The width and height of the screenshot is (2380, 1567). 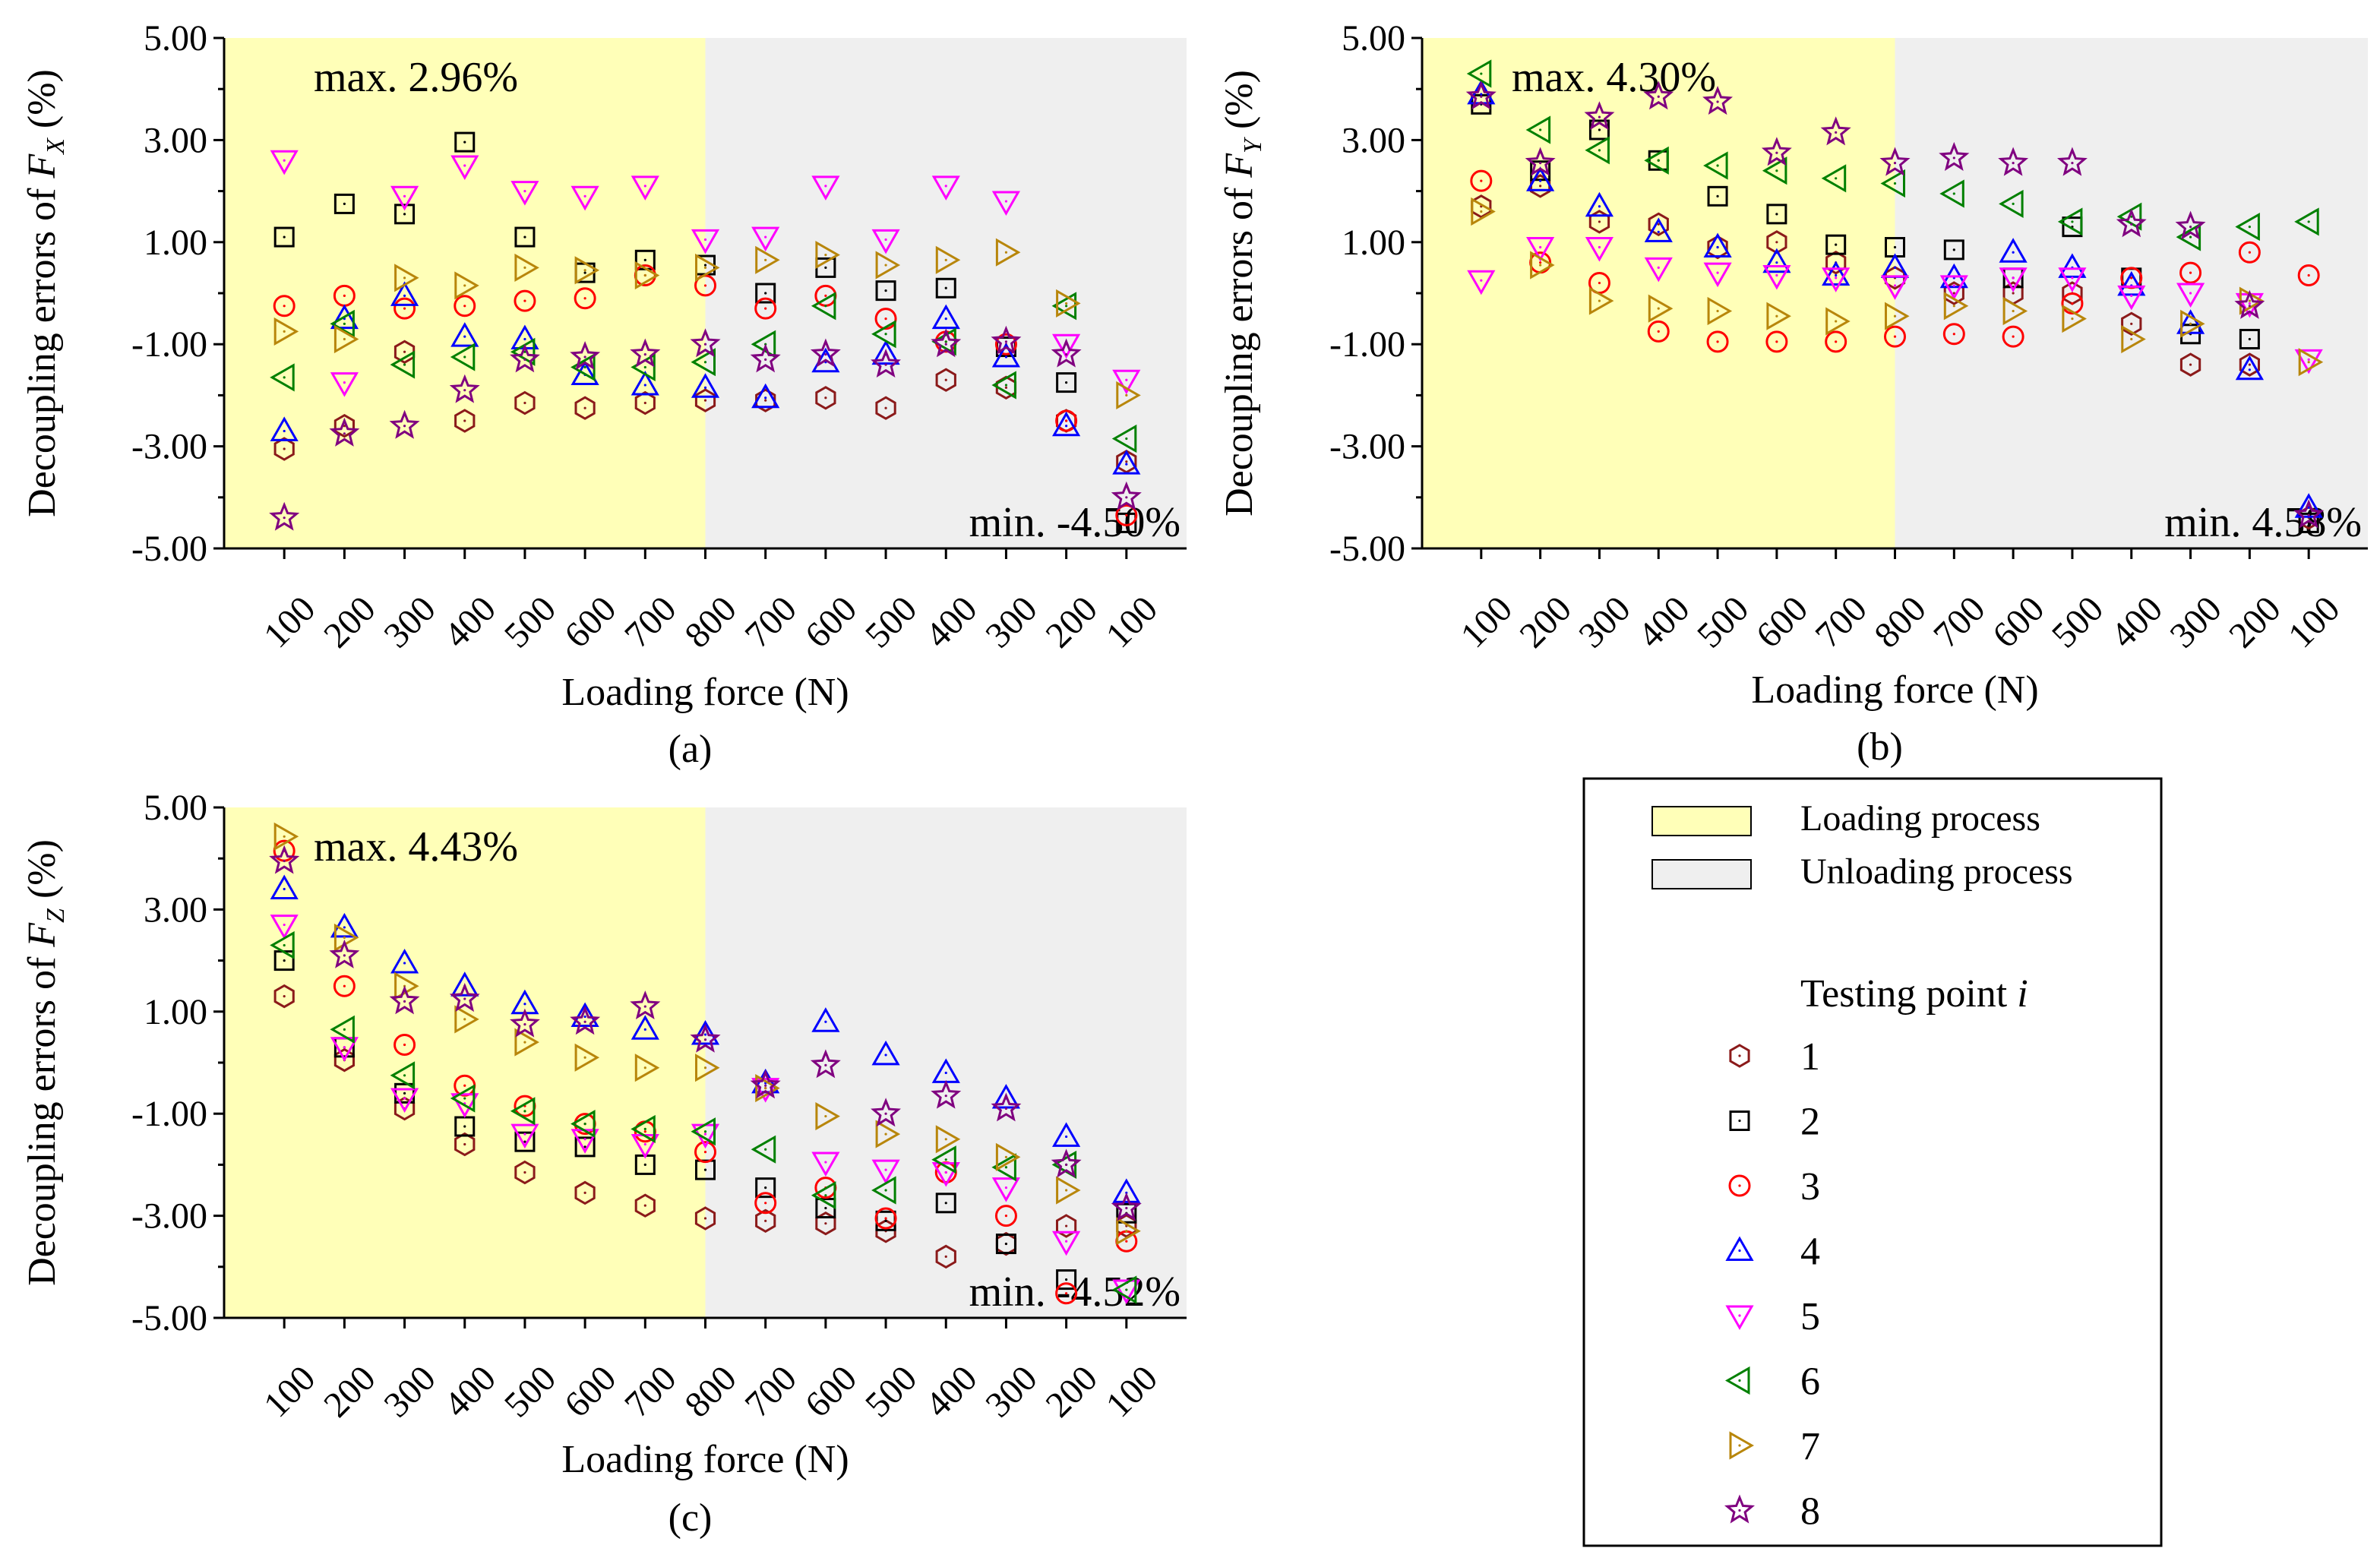 What do you see at coordinates (2018, 622) in the screenshot?
I see `x-tick-label: 600` at bounding box center [2018, 622].